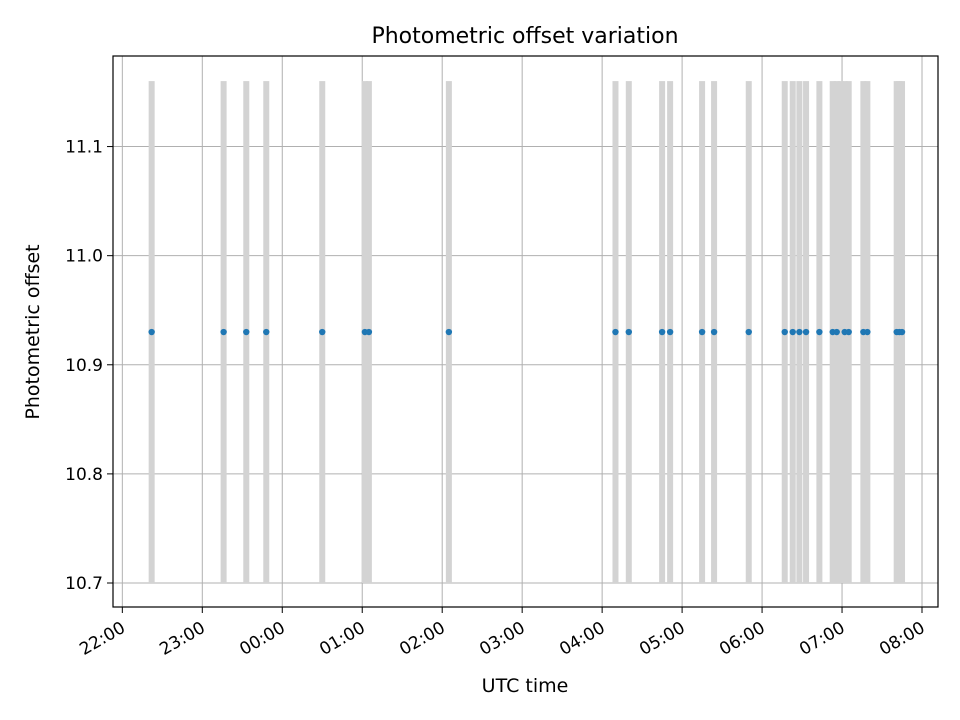 The width and height of the screenshot is (960, 720). I want to click on x-tick-label: 00:00, so click(262, 639).